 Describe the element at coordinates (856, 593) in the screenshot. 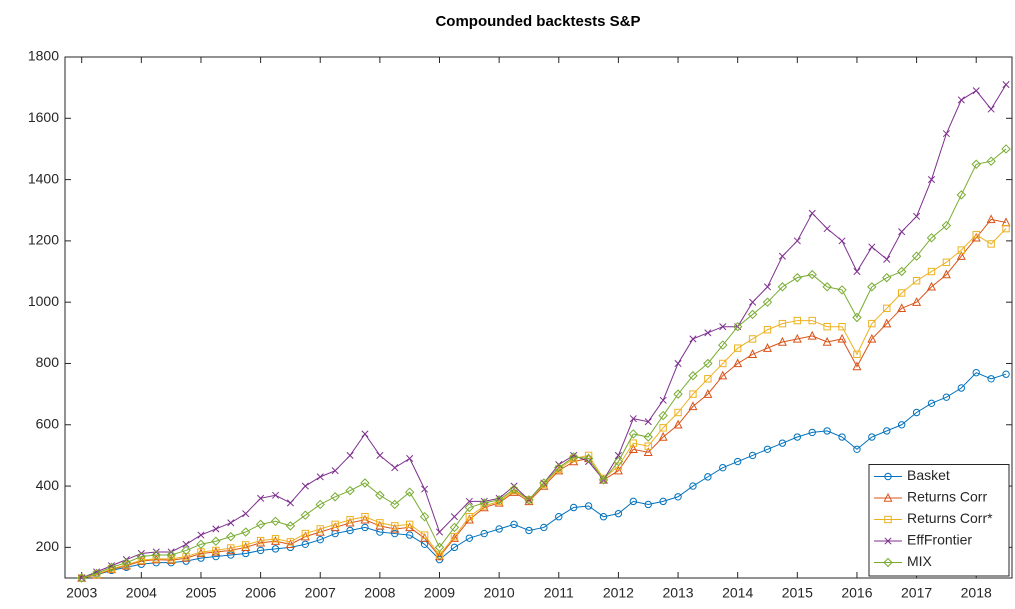

I see `x-tick-label: 2016` at that location.